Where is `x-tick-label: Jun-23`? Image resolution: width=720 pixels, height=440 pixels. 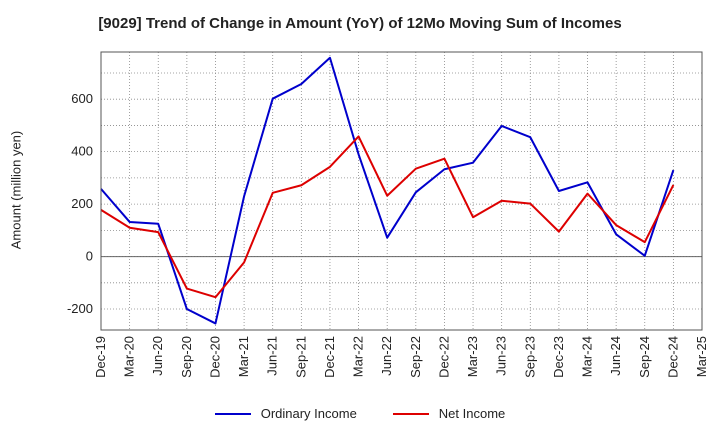
x-tick-label: Jun-23 is located at coordinates (501, 356).